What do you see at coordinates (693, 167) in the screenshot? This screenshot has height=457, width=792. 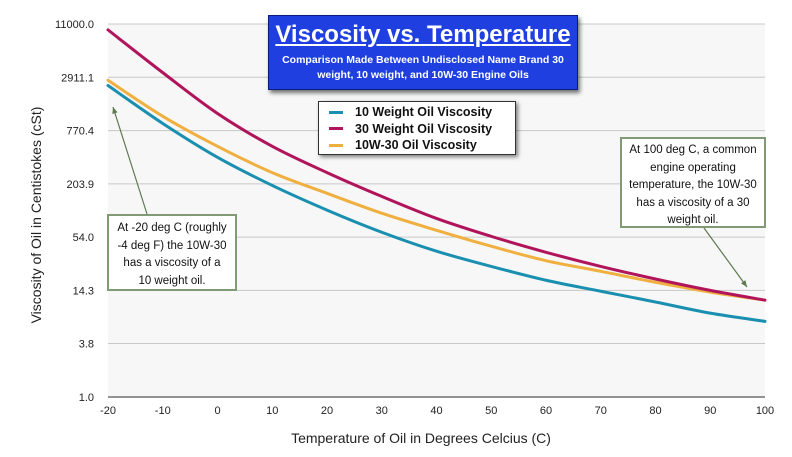 I see `annotation-hot-line: engine operating` at bounding box center [693, 167].